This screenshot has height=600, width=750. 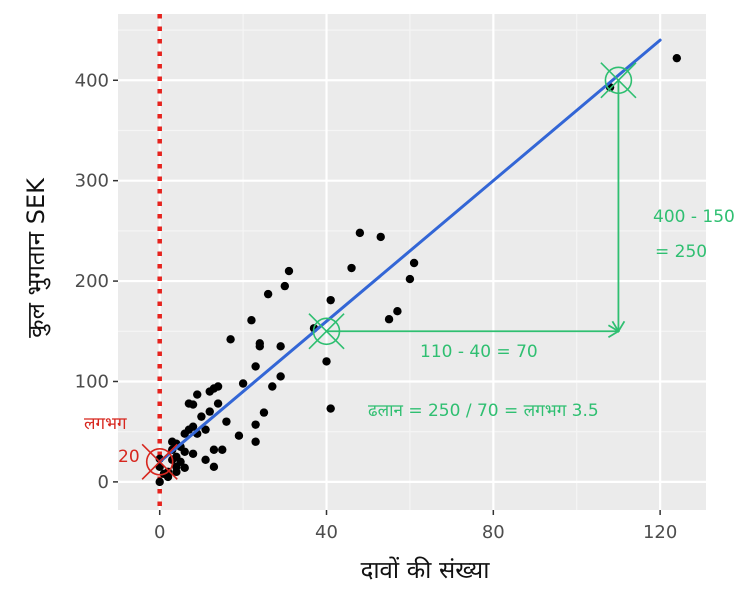 I want to click on rise-label-2: = 250, so click(x=681, y=252).